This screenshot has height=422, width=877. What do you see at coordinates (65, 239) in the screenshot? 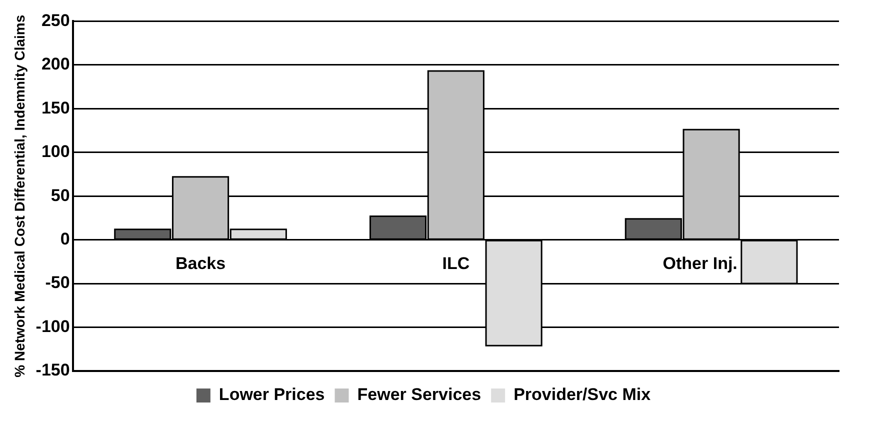
I see `y-tick-label: 0` at bounding box center [65, 239].